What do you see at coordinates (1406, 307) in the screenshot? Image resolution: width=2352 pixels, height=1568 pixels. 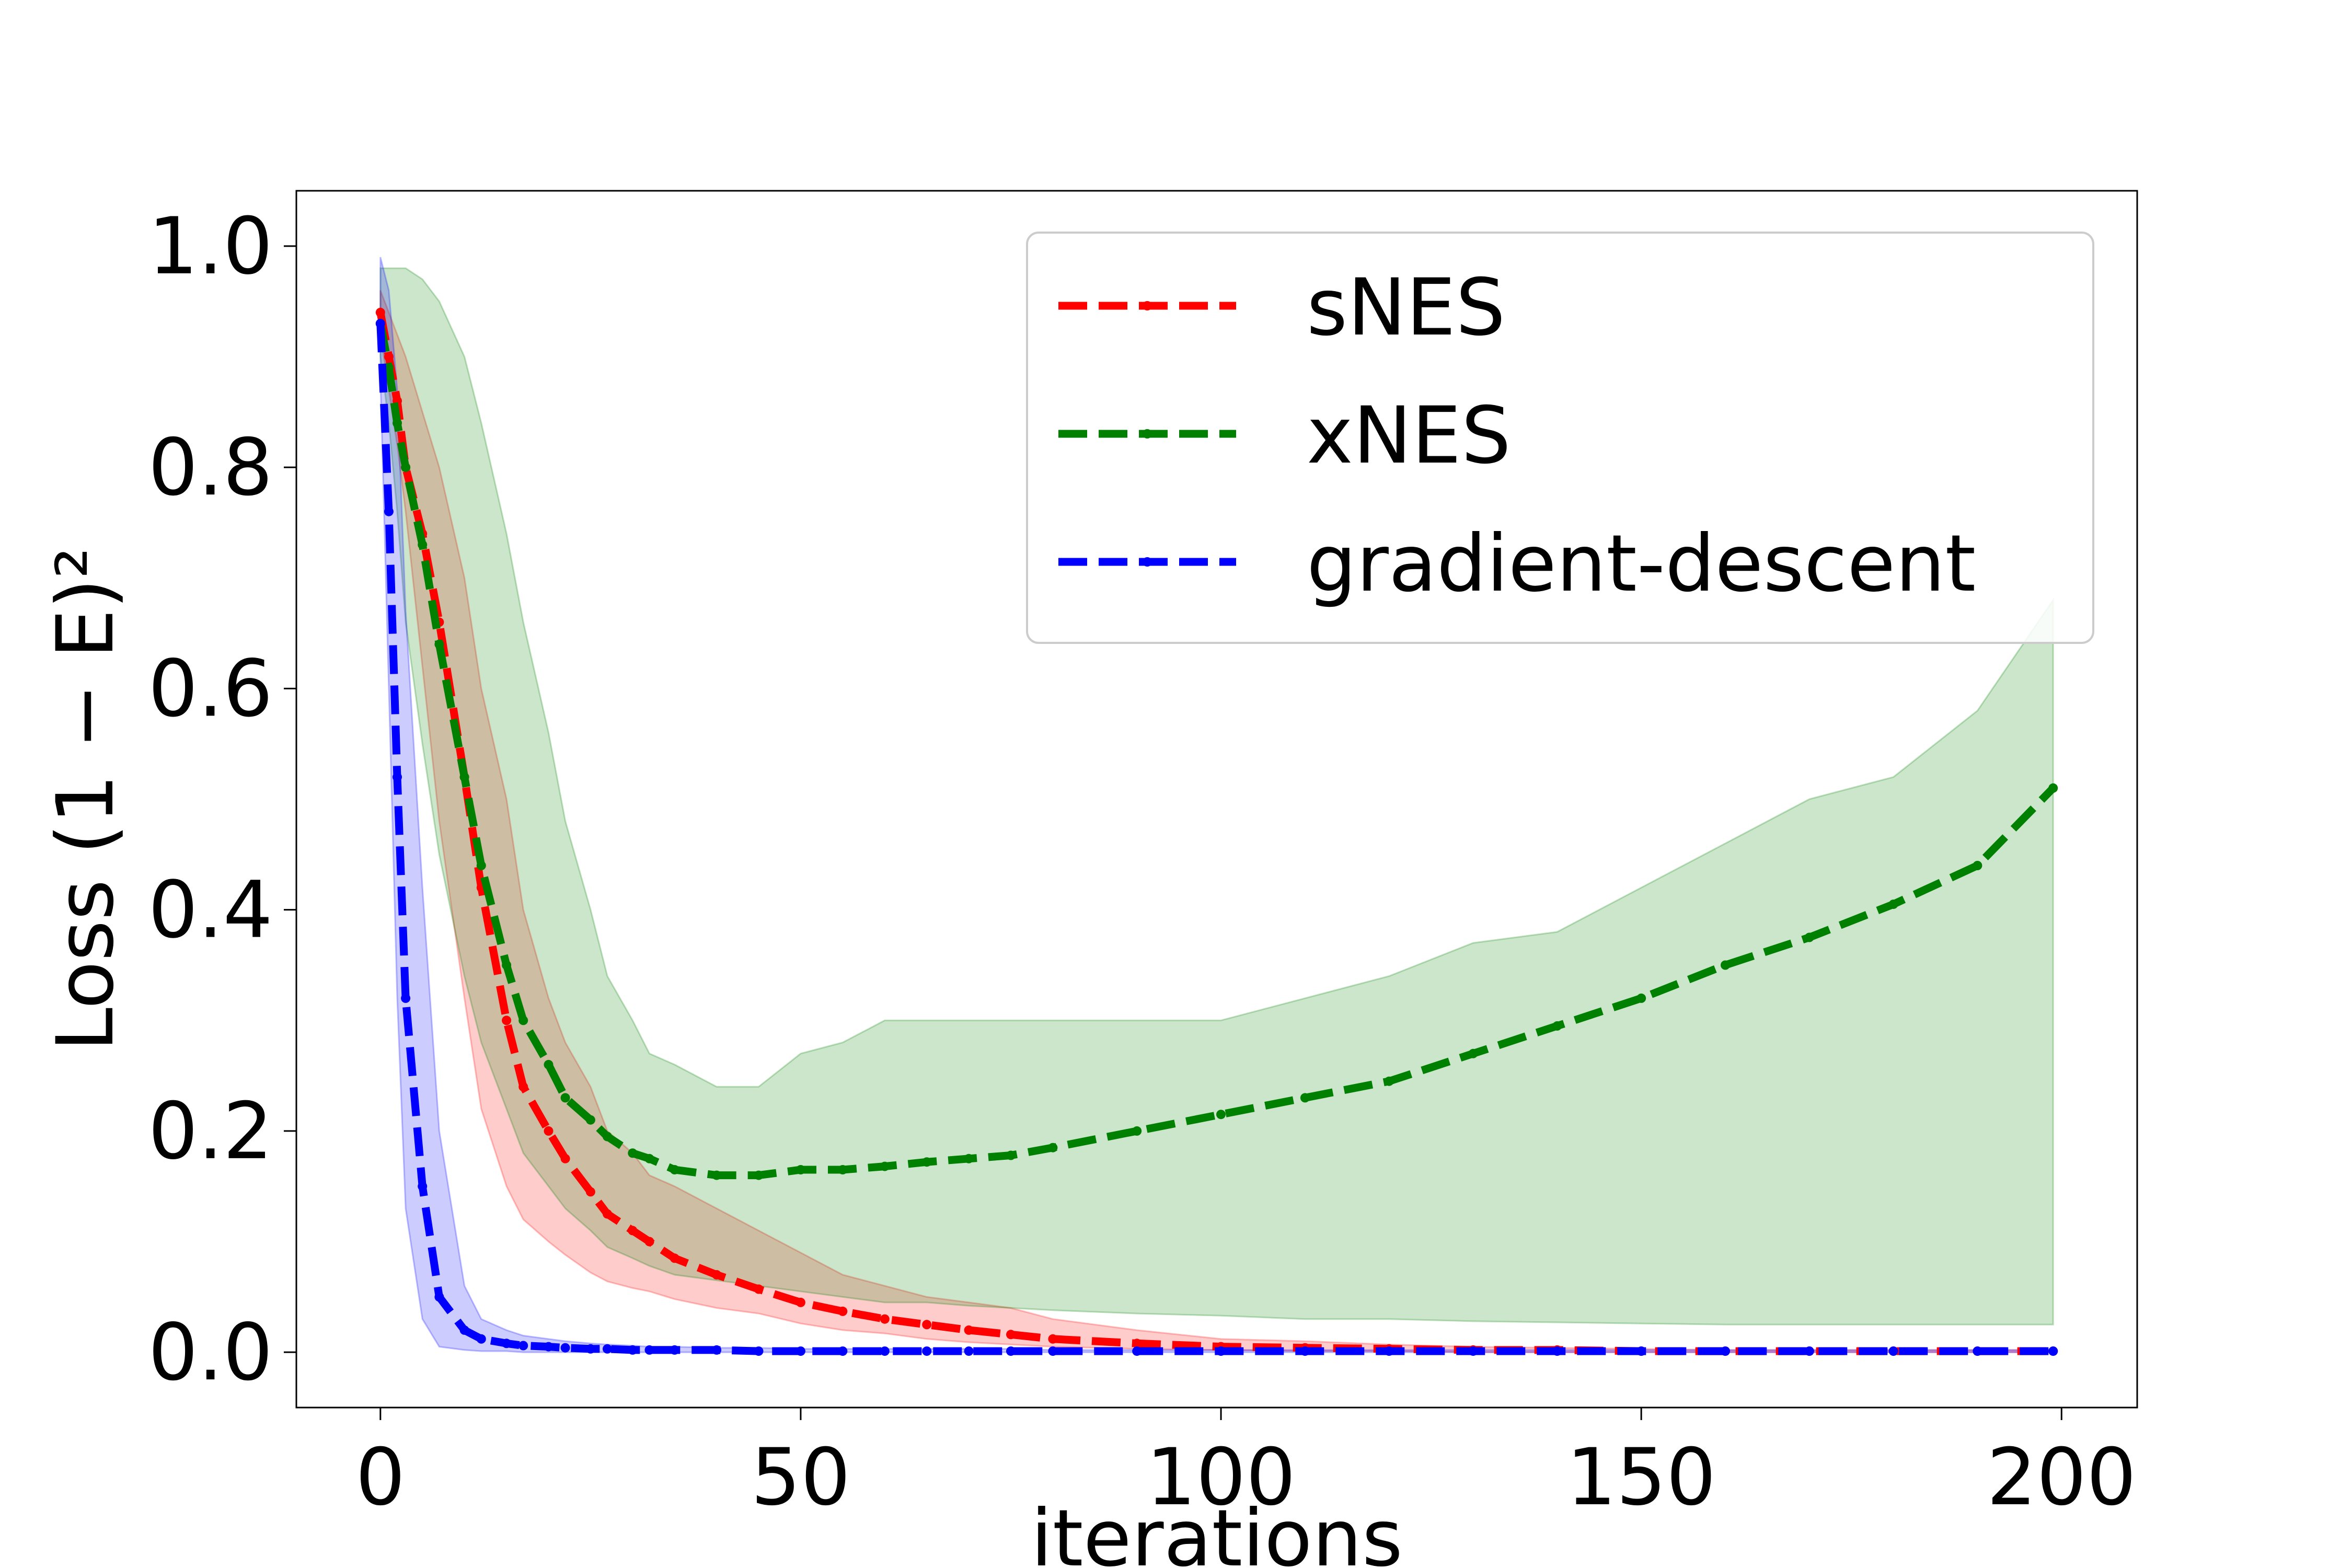 I see `legend-label-sNES: sNES` at bounding box center [1406, 307].